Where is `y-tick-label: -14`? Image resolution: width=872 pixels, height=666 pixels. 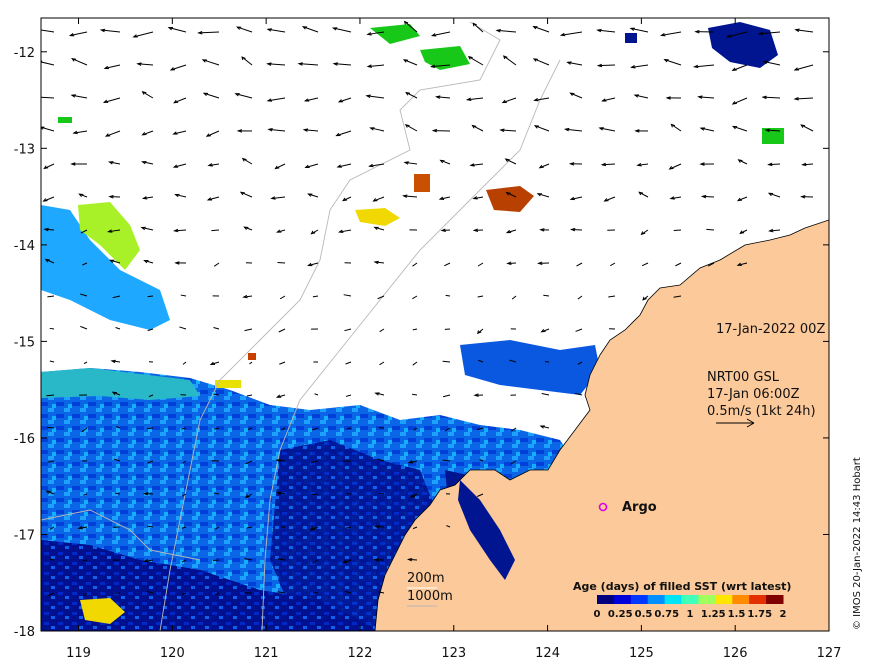 y-tick-label: -14 is located at coordinates (24, 246).